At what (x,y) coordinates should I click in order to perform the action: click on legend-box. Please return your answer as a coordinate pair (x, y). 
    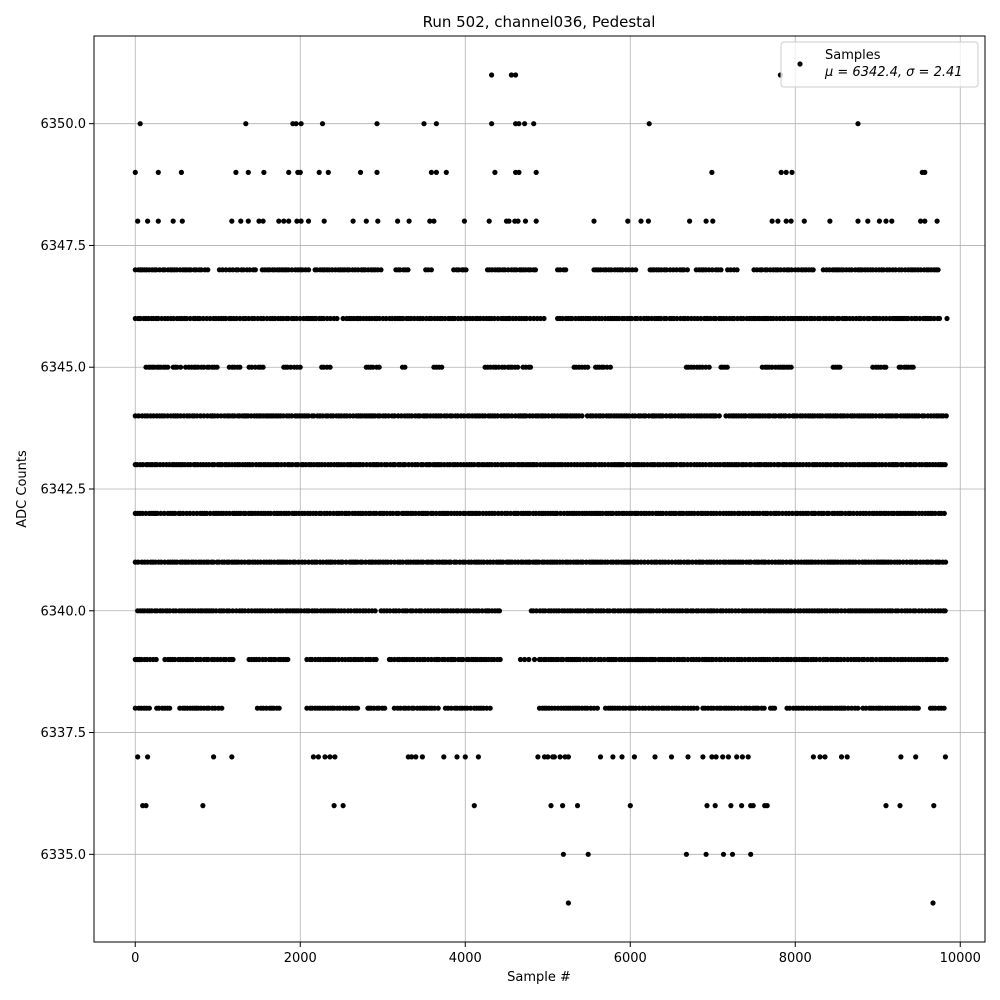
    Looking at the image, I should click on (879, 64).